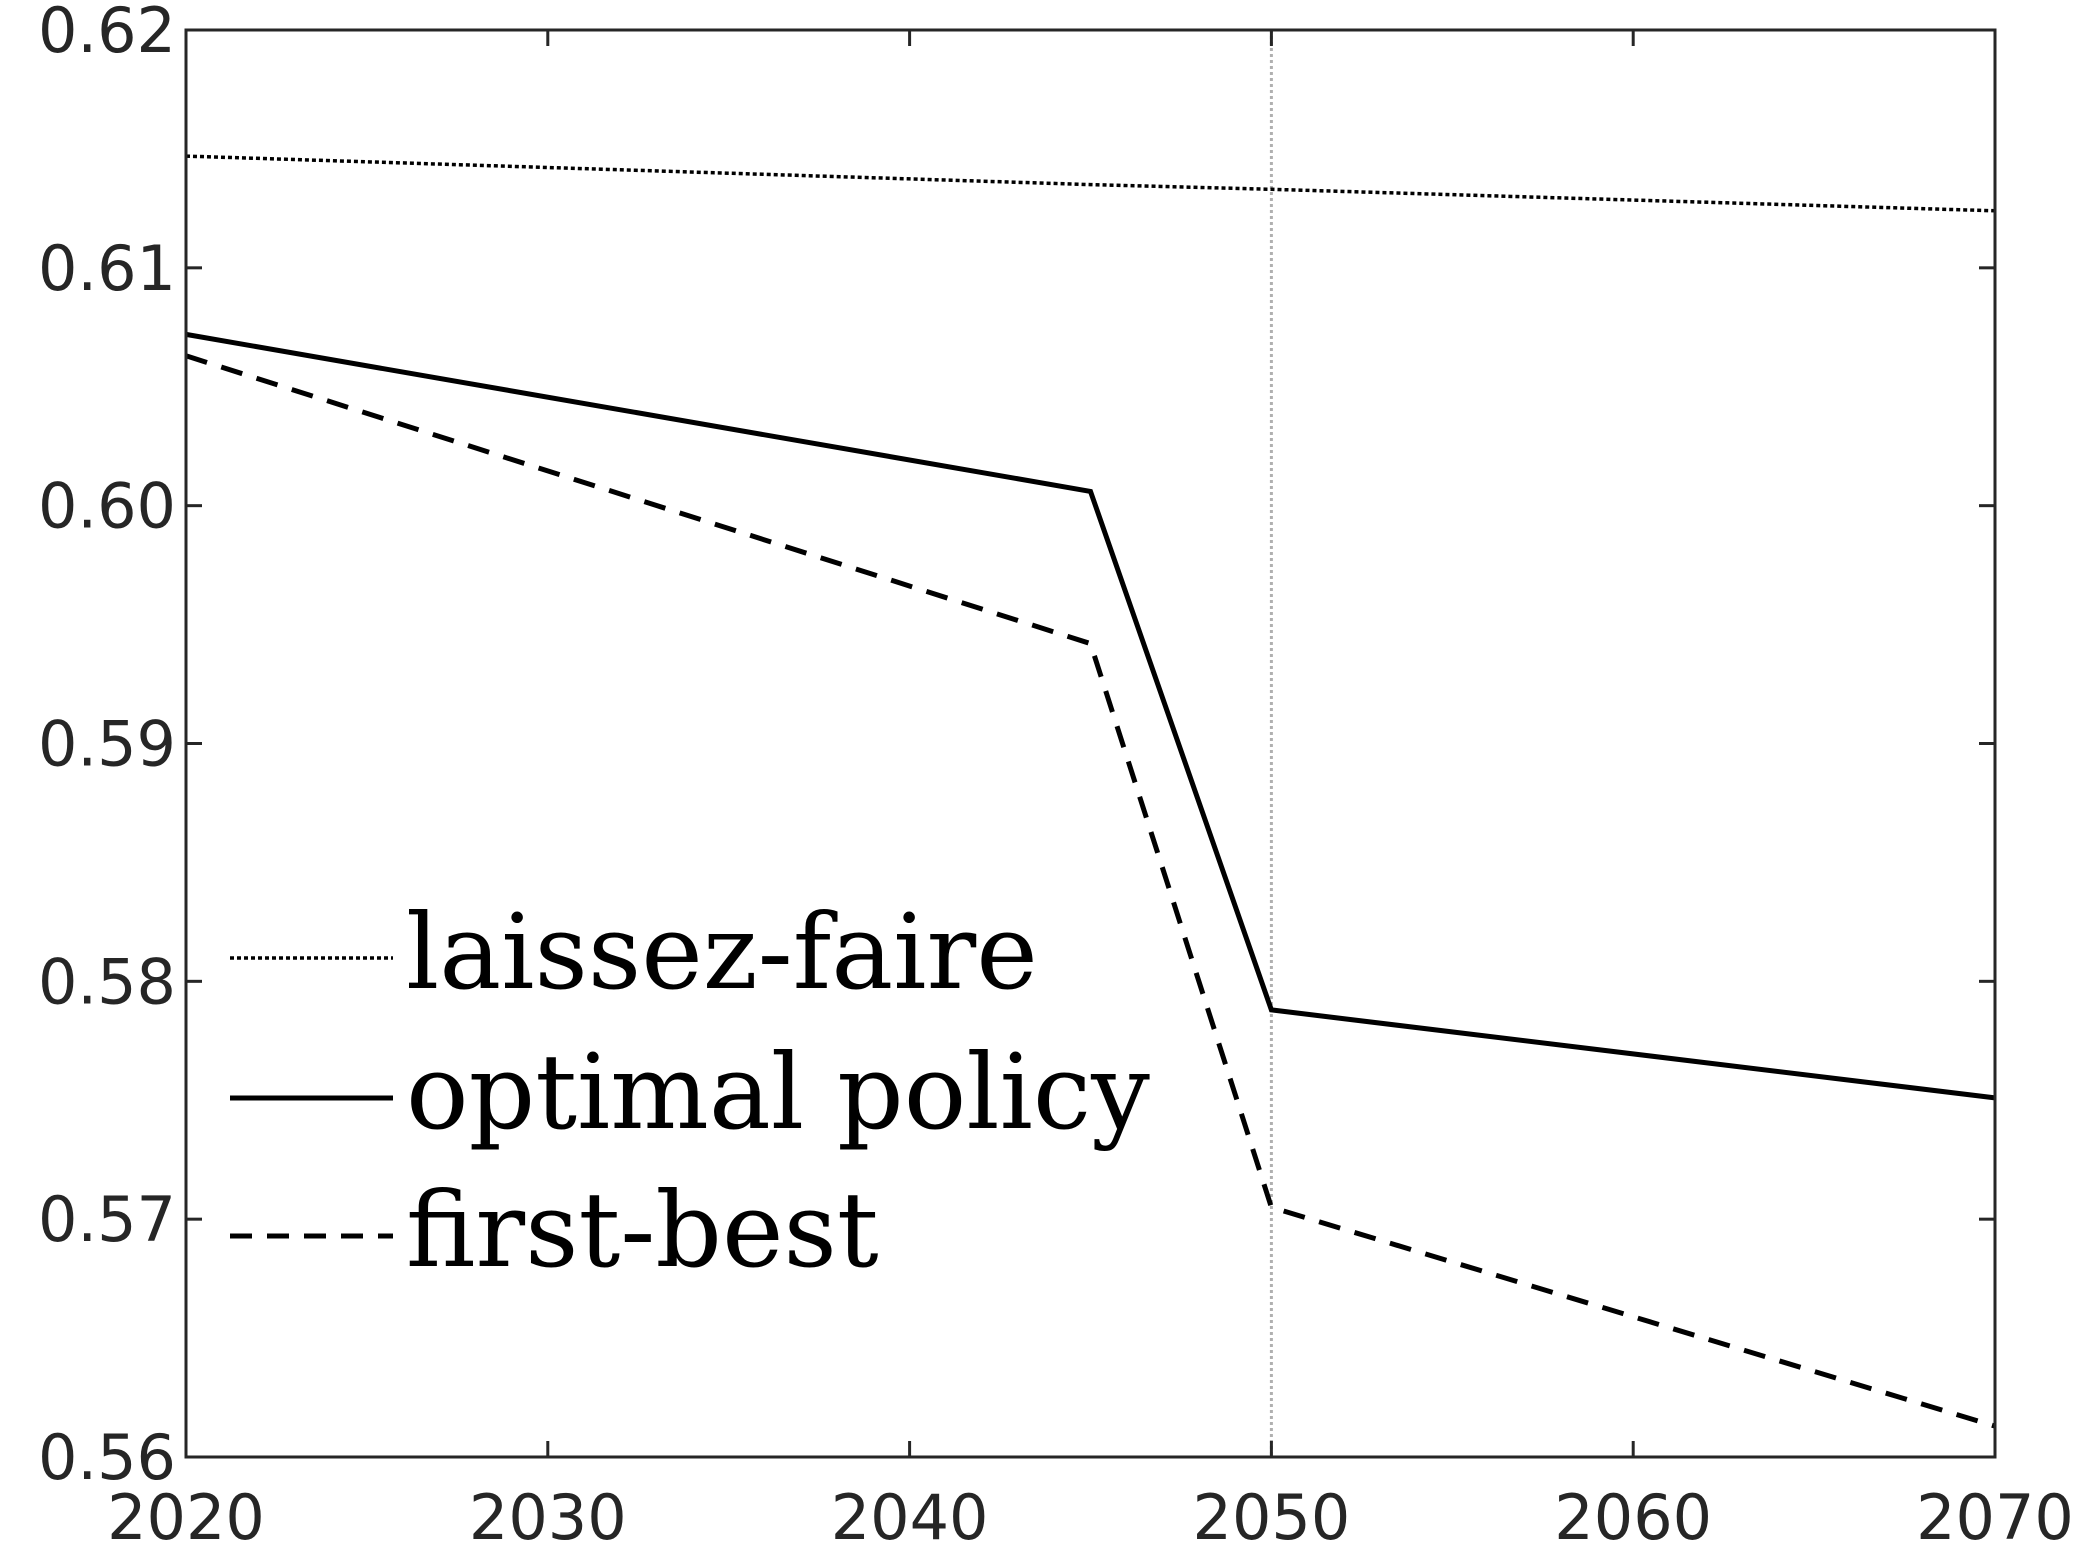  I want to click on y-tick-label: 0.62, so click(107, 33).